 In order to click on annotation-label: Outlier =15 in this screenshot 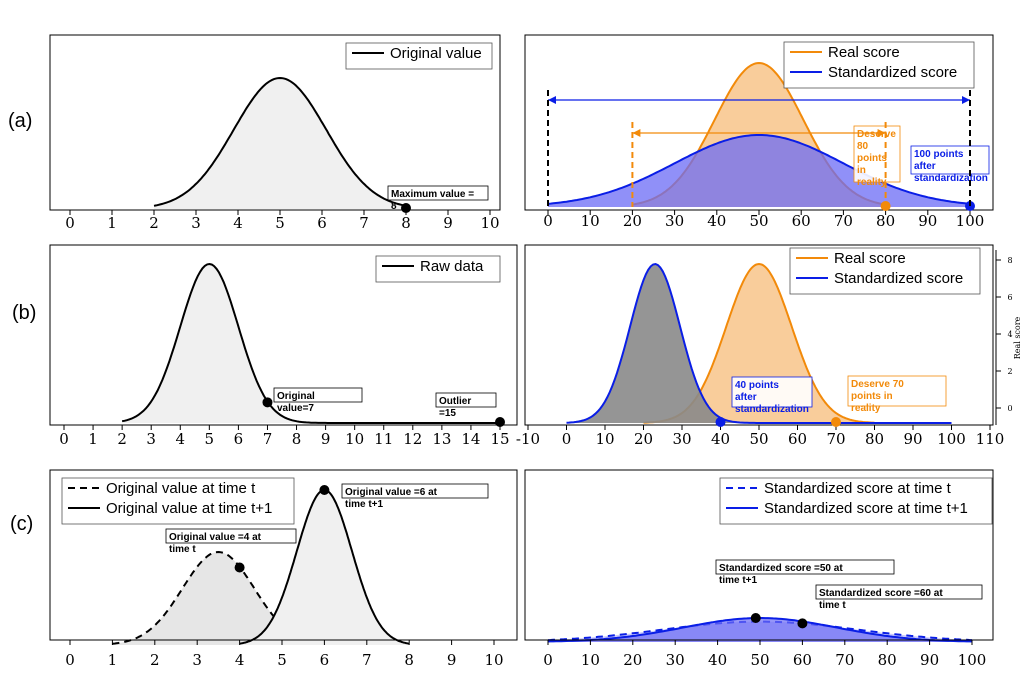, I will do `click(455, 407)`.